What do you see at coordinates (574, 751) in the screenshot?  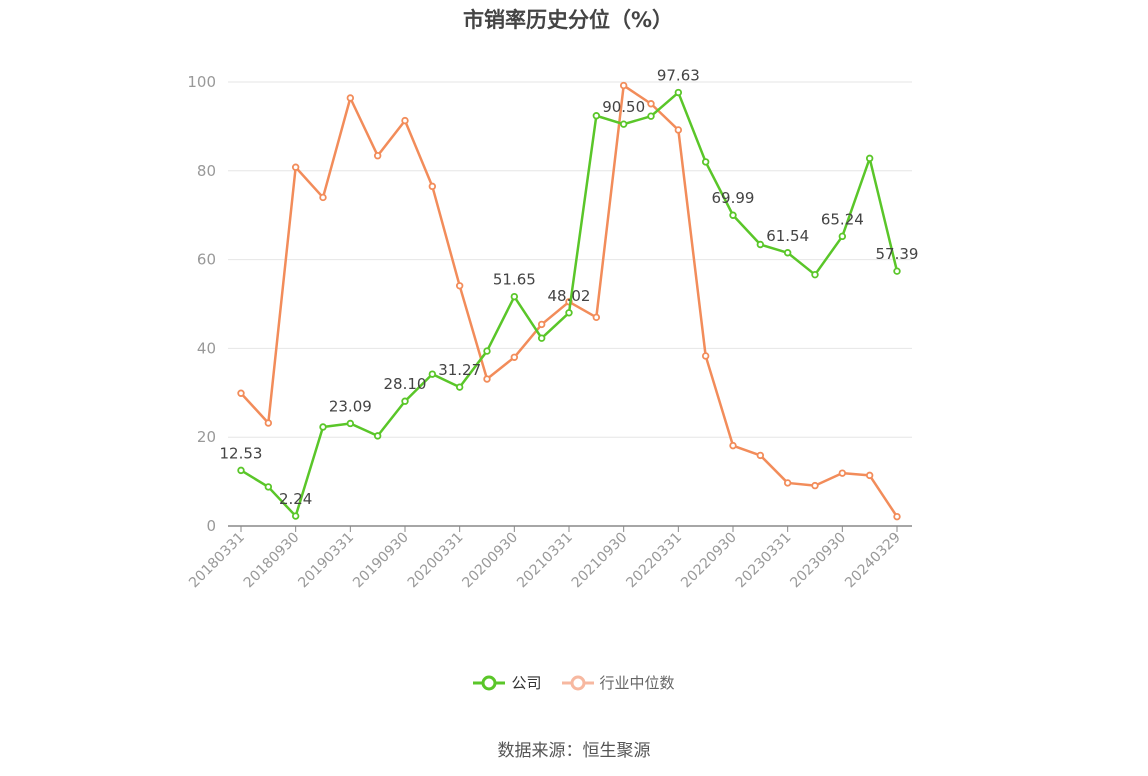 I see `data-source: 数据来源：恒生聚源` at bounding box center [574, 751].